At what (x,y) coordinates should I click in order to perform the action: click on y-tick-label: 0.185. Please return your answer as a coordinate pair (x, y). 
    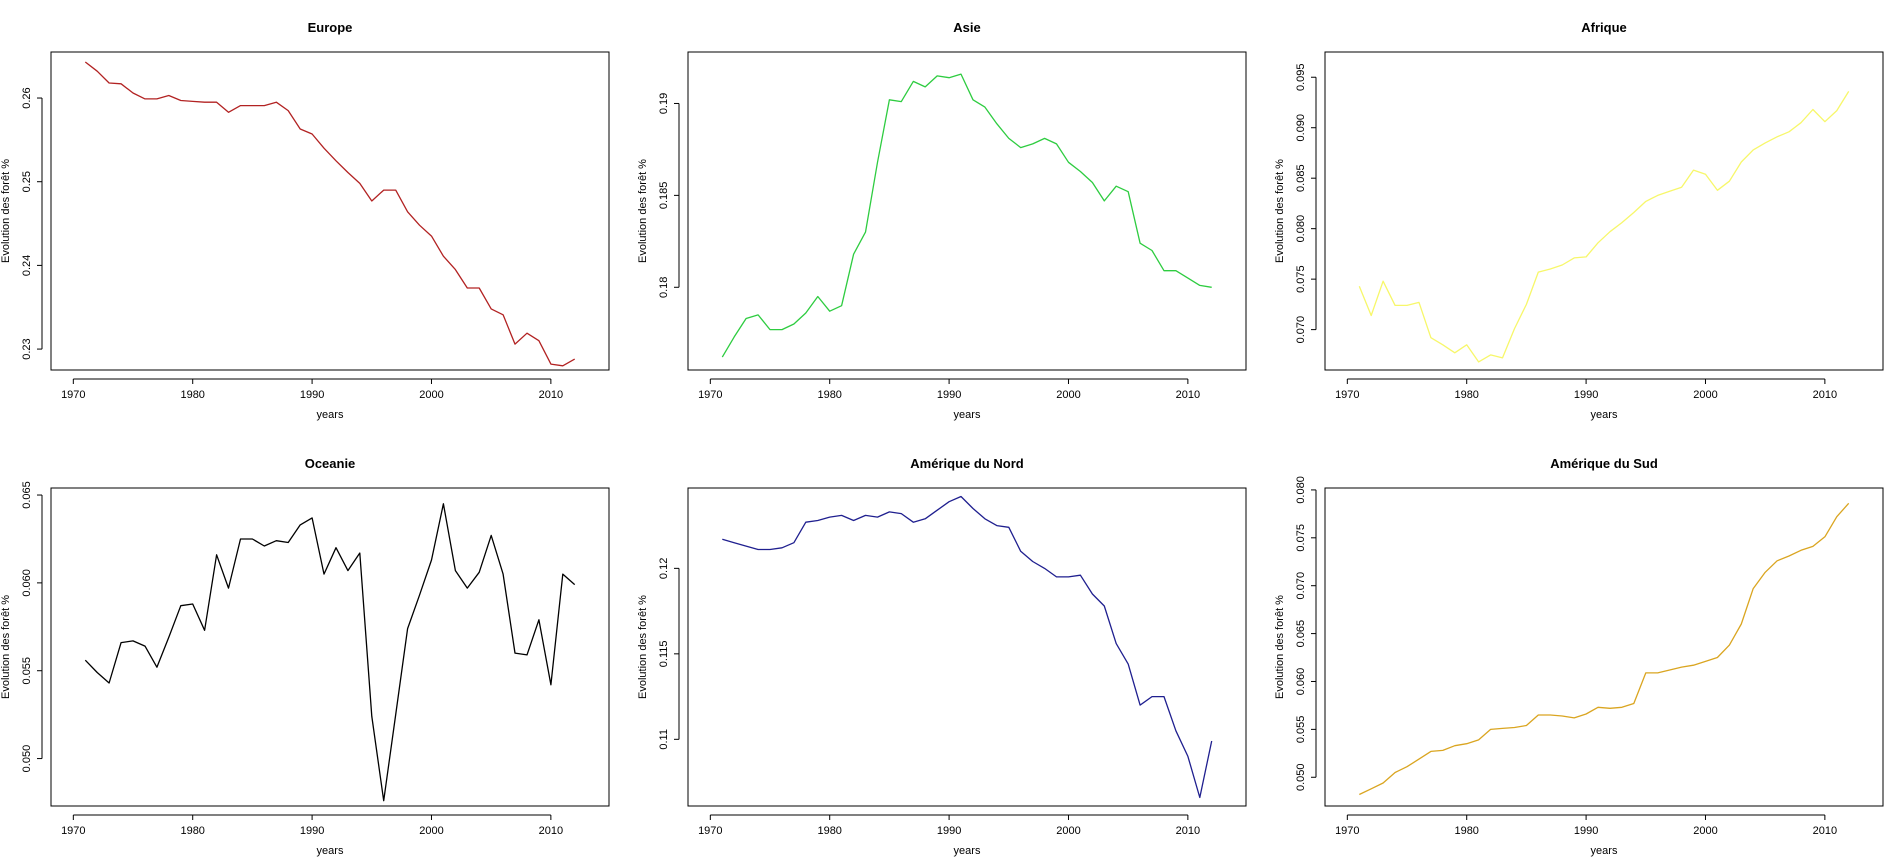
    Looking at the image, I should click on (664, 196).